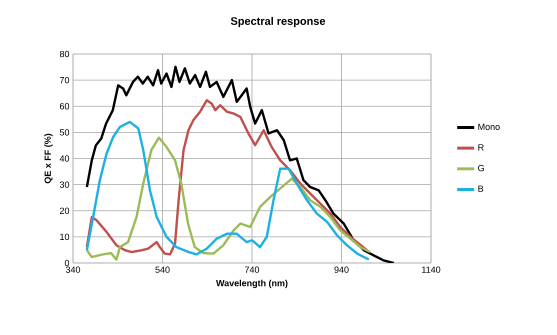  What do you see at coordinates (65, 158) in the screenshot?
I see `y-tick-label: 40` at bounding box center [65, 158].